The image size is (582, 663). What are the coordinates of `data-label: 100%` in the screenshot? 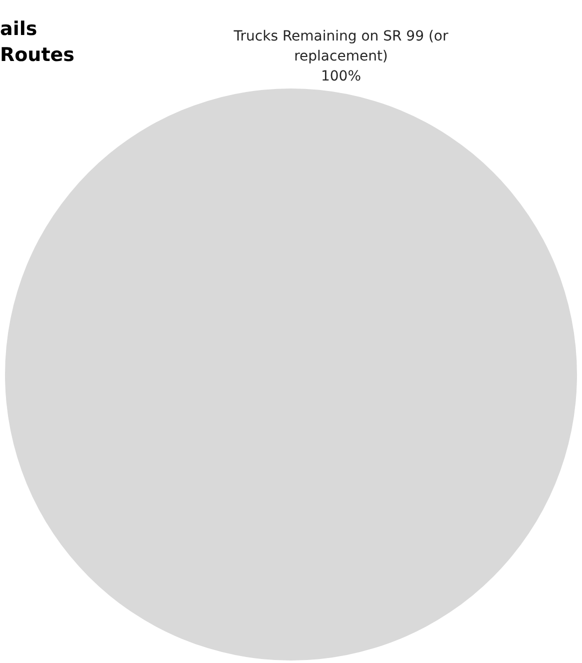 It's located at (341, 76).